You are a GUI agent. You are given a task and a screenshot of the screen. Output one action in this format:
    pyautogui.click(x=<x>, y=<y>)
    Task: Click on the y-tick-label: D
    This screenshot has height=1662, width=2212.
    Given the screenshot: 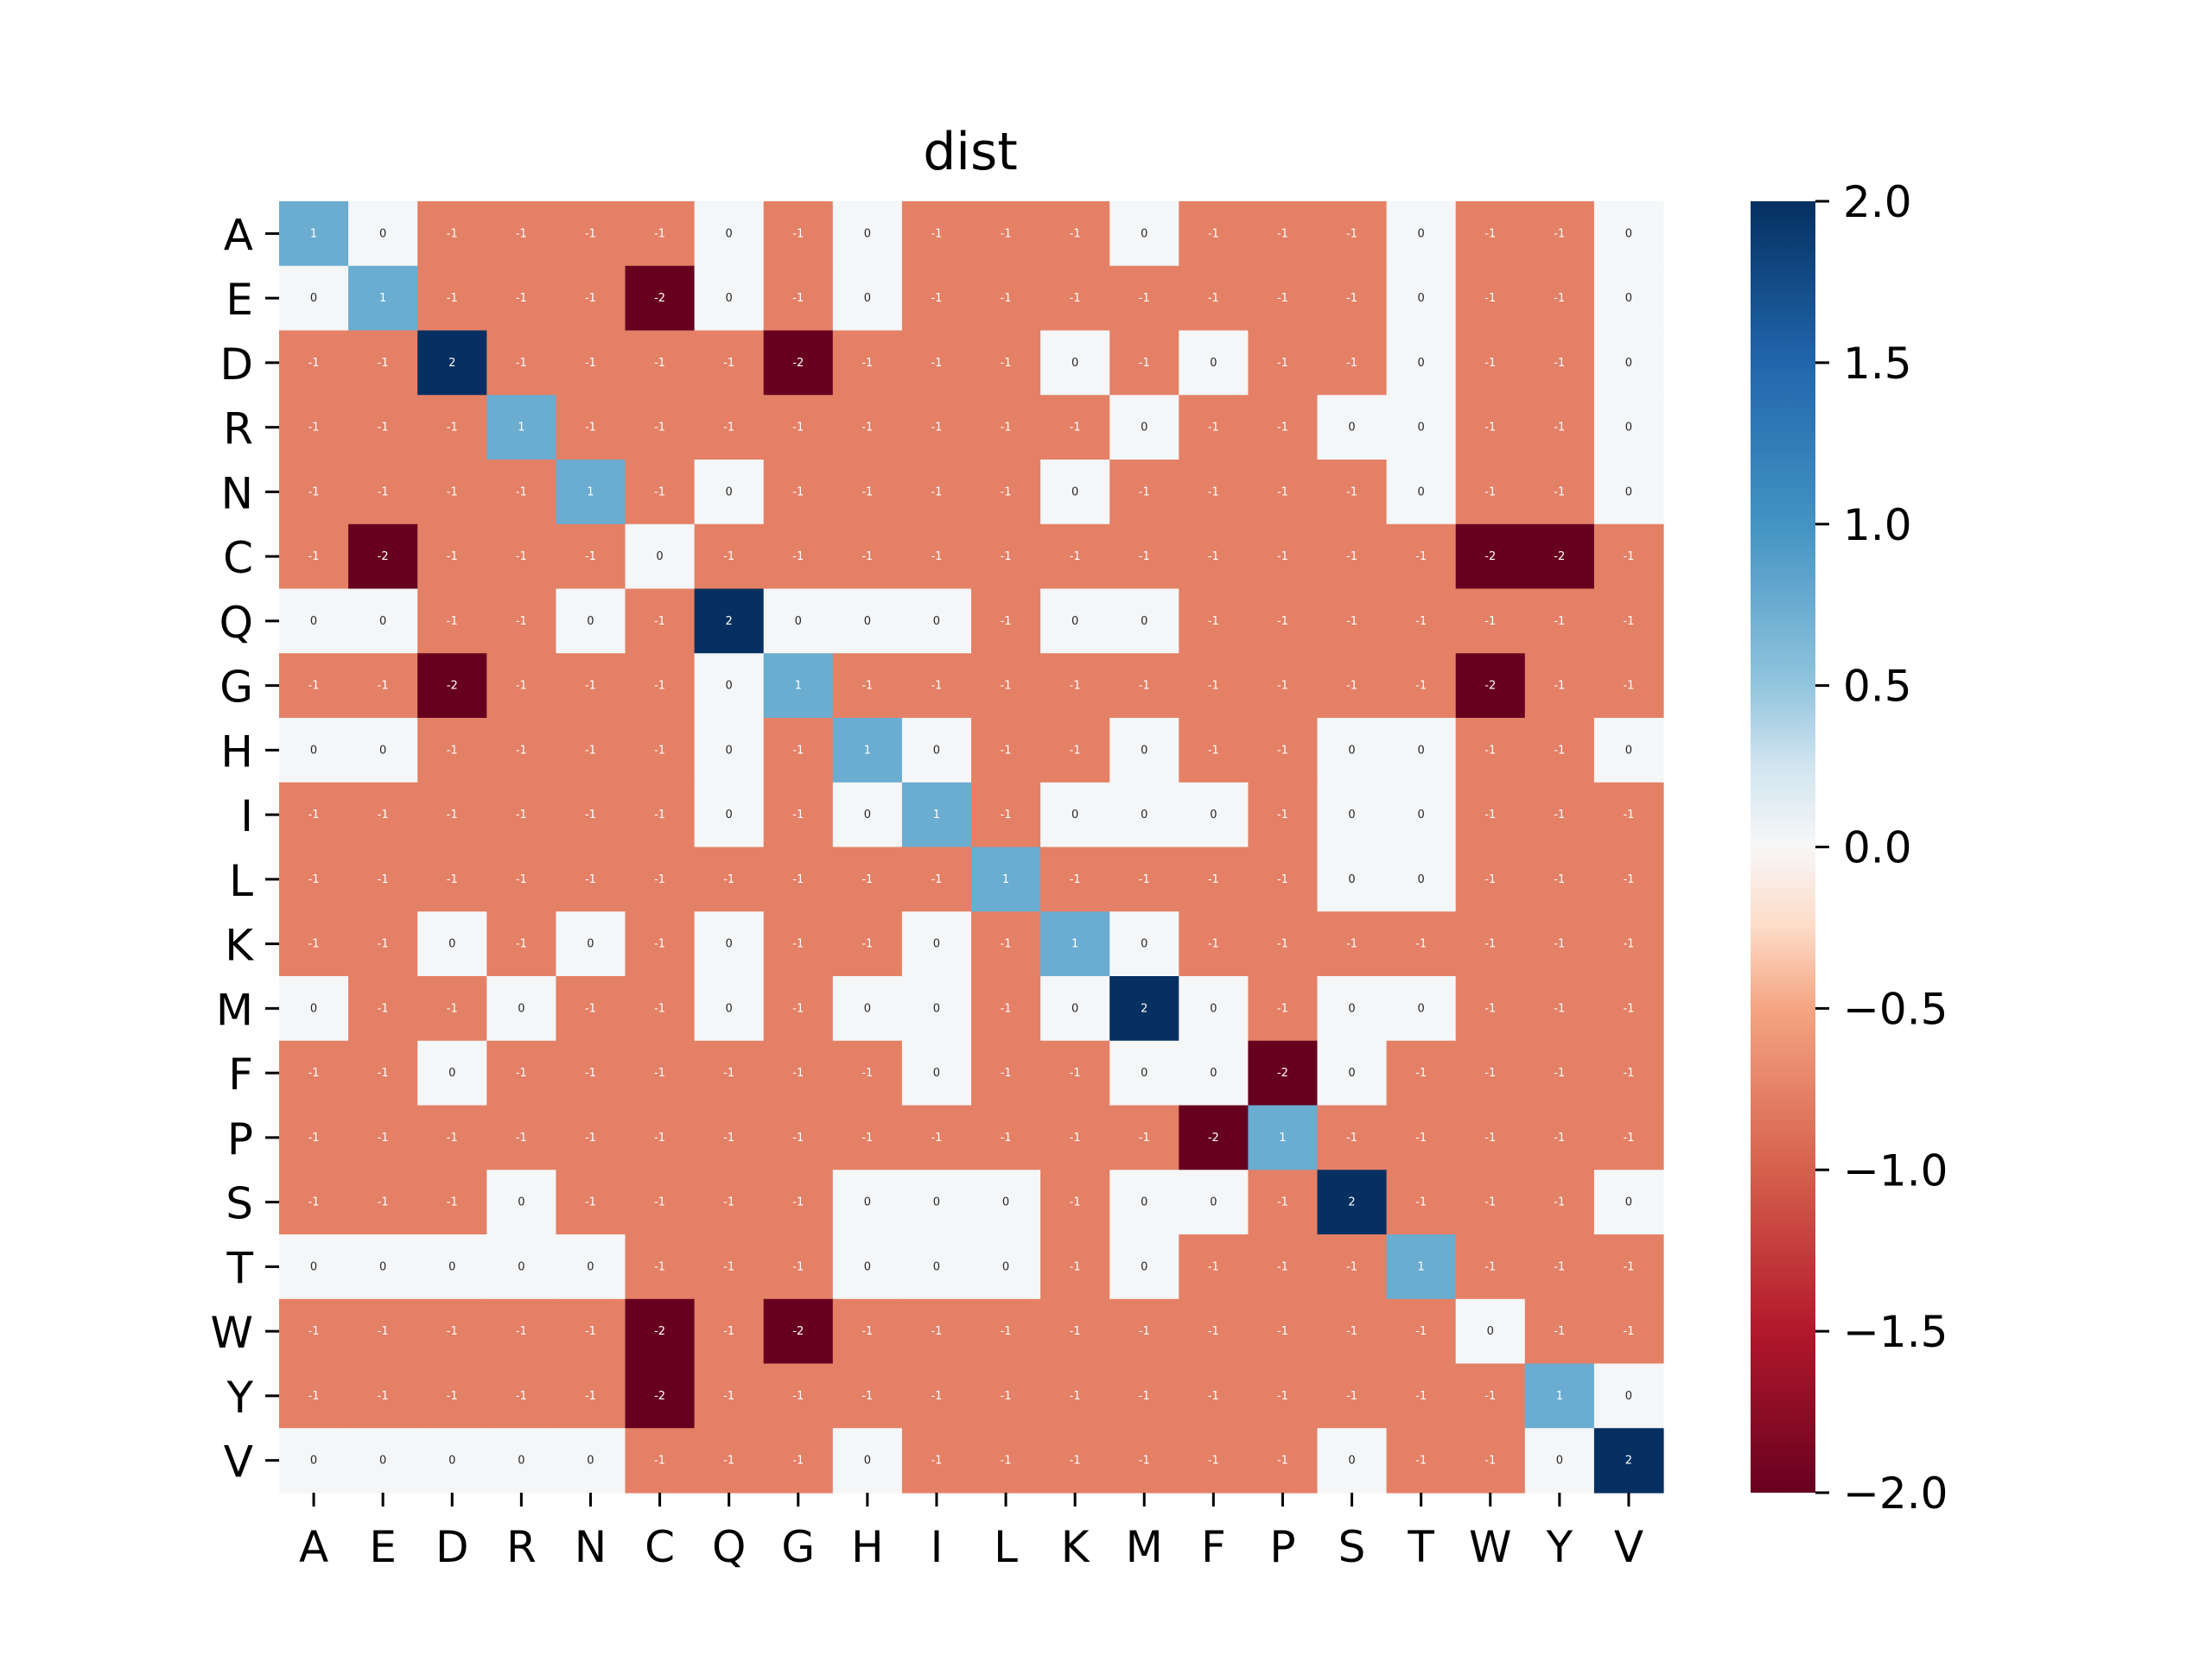 What is the action you would take?
    pyautogui.click(x=236, y=364)
    